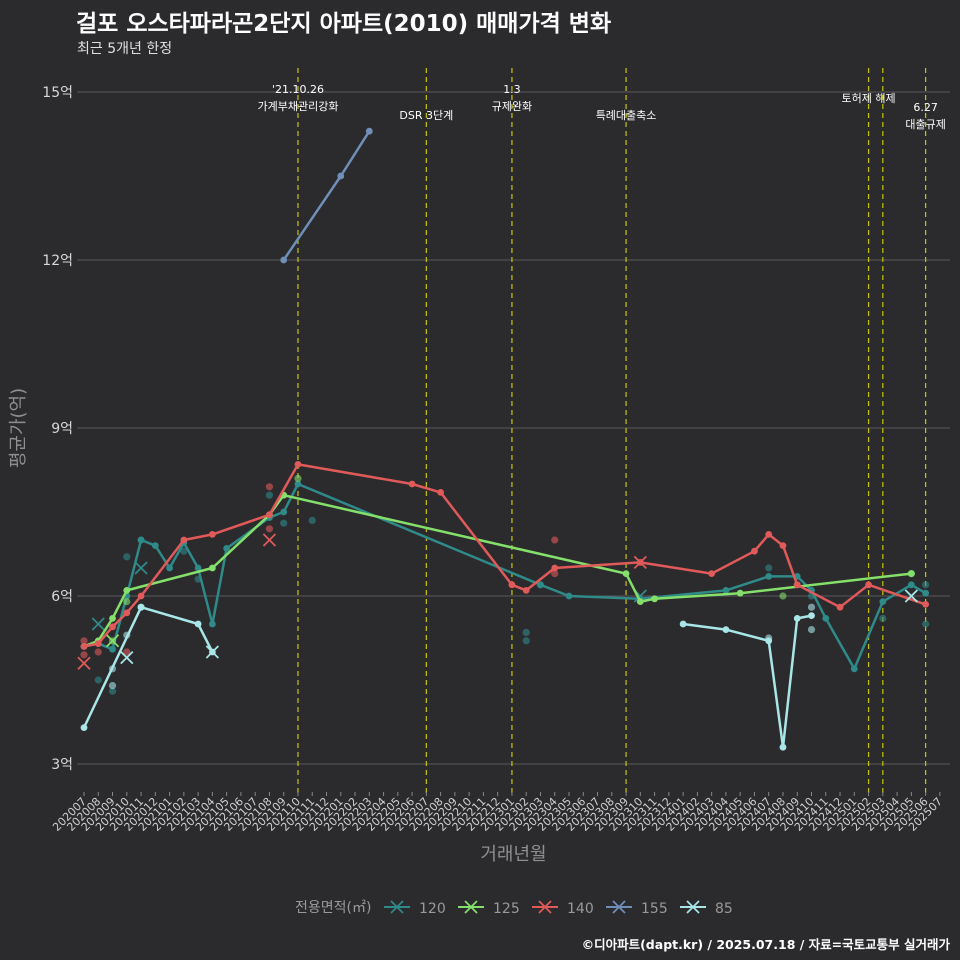  I want to click on legend-entry-120: 120, so click(415, 908).